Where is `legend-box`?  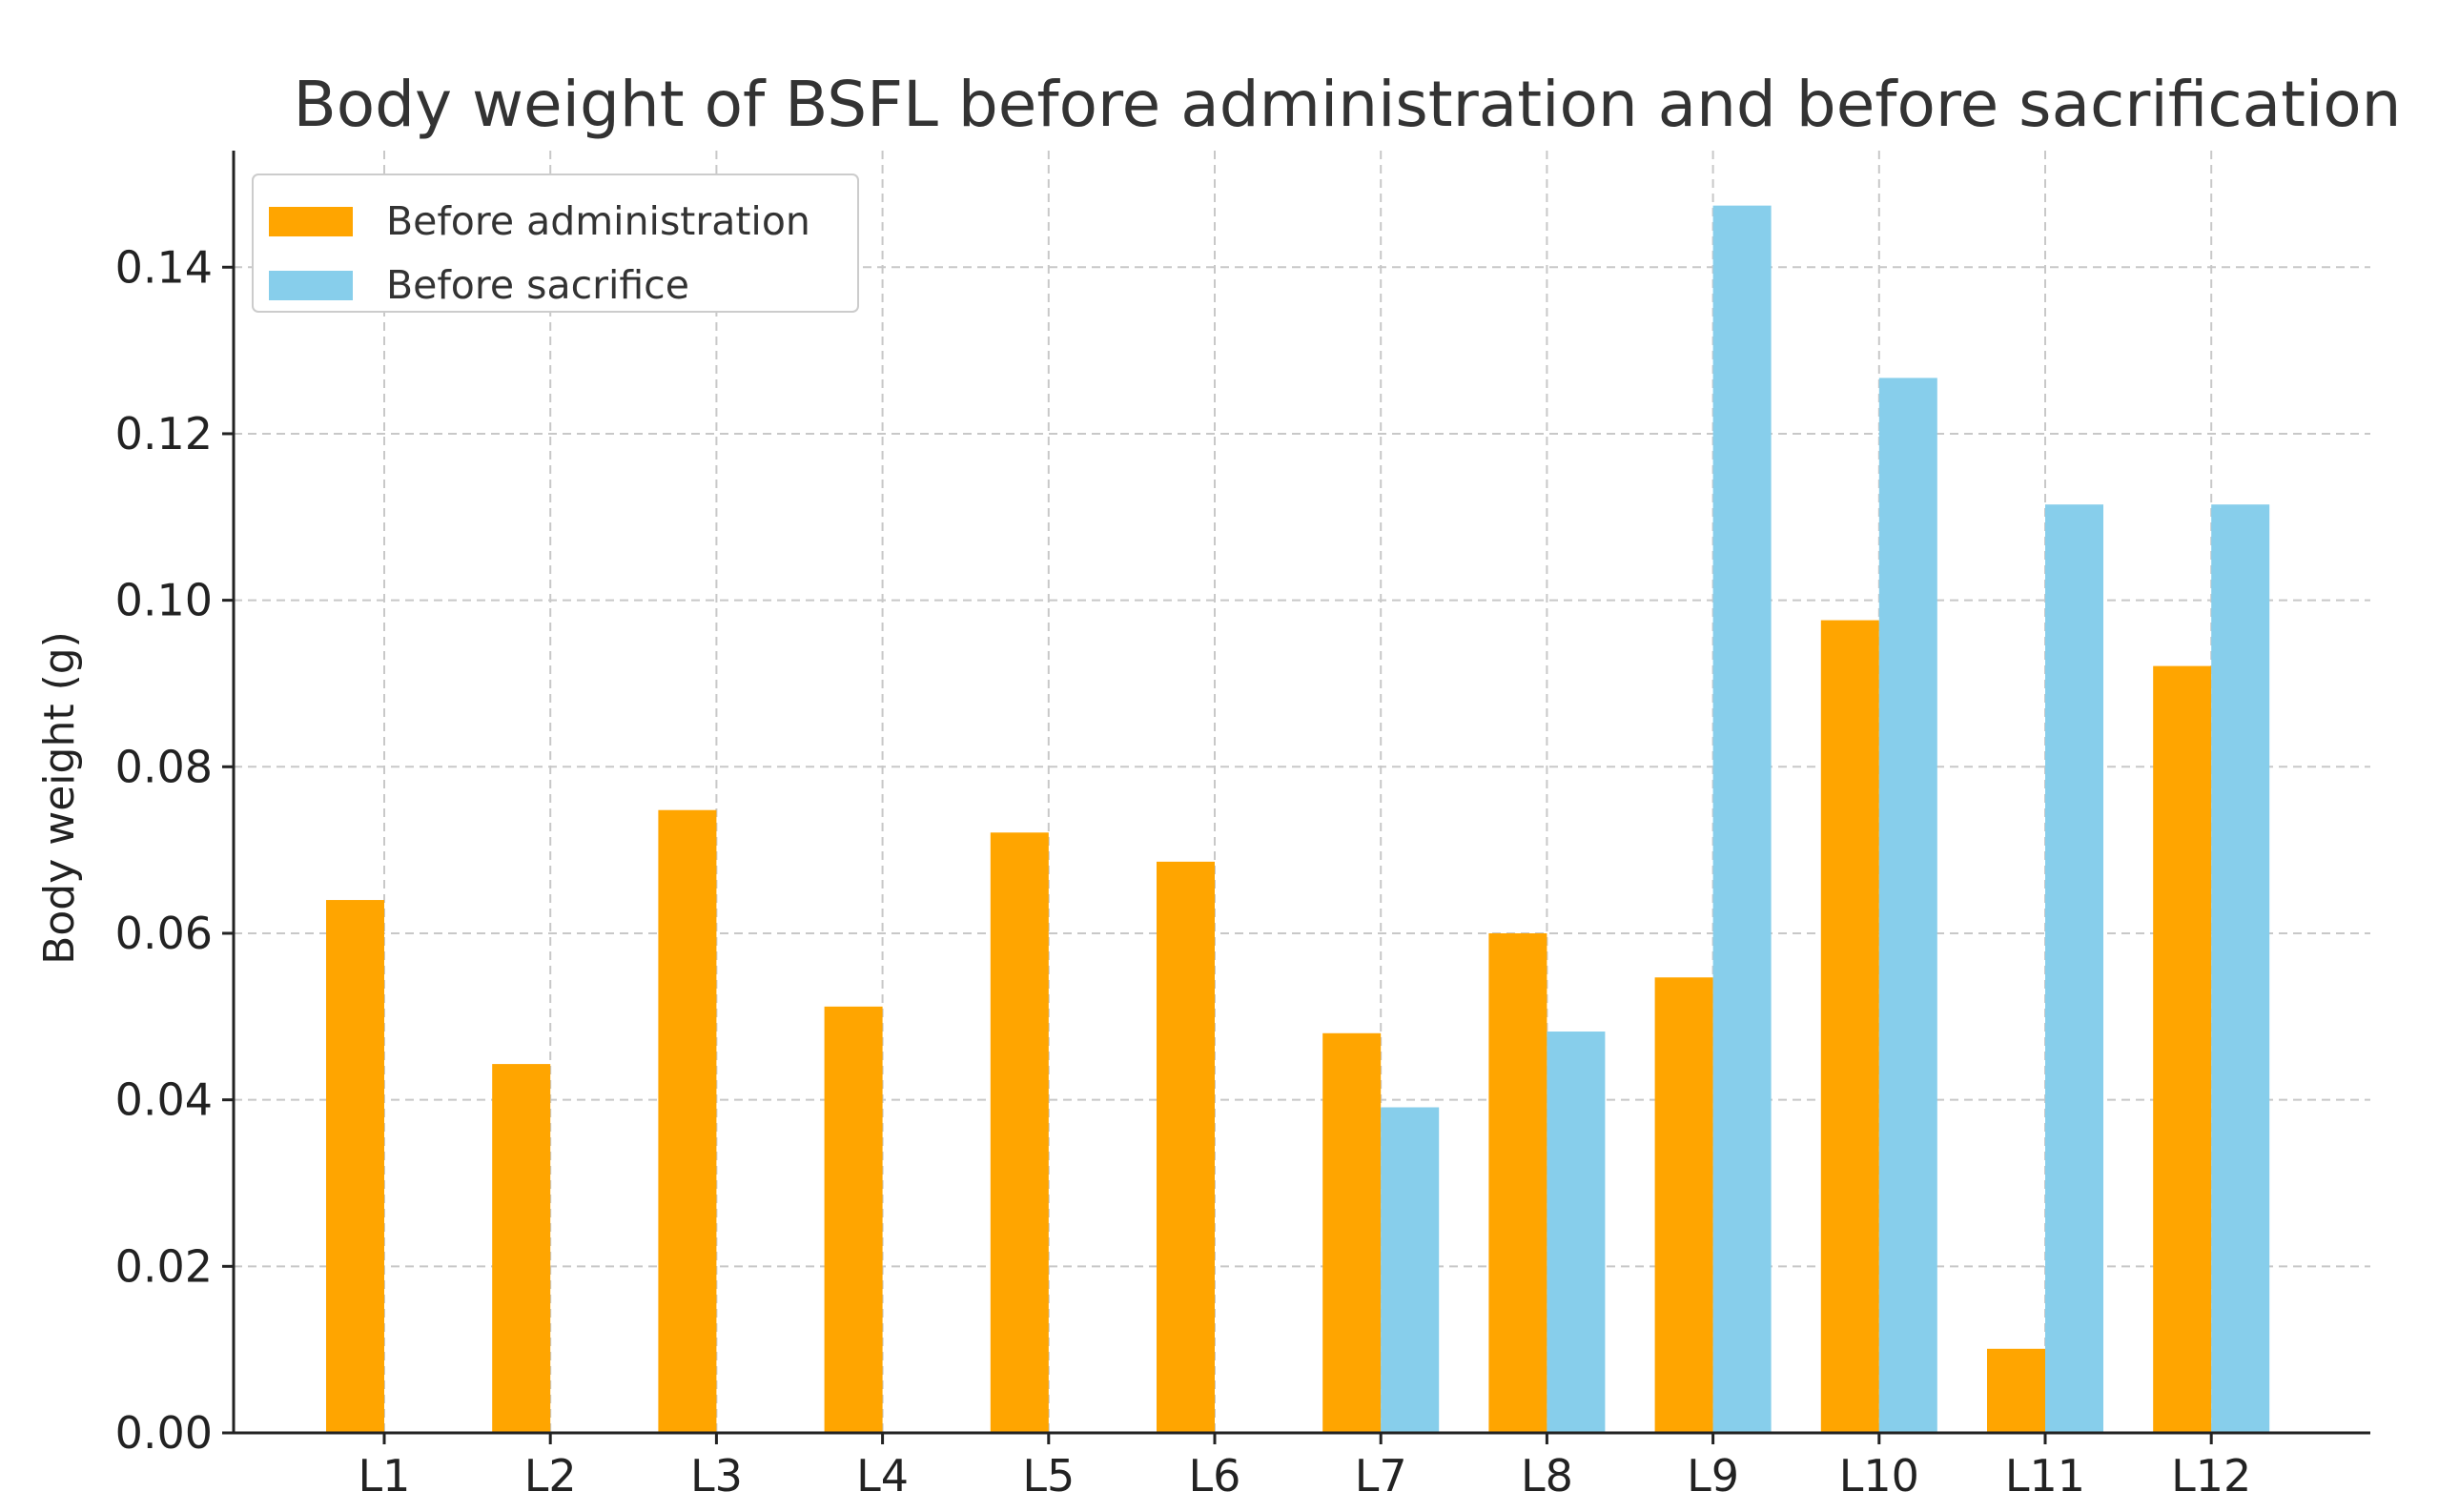 legend-box is located at coordinates (555, 243).